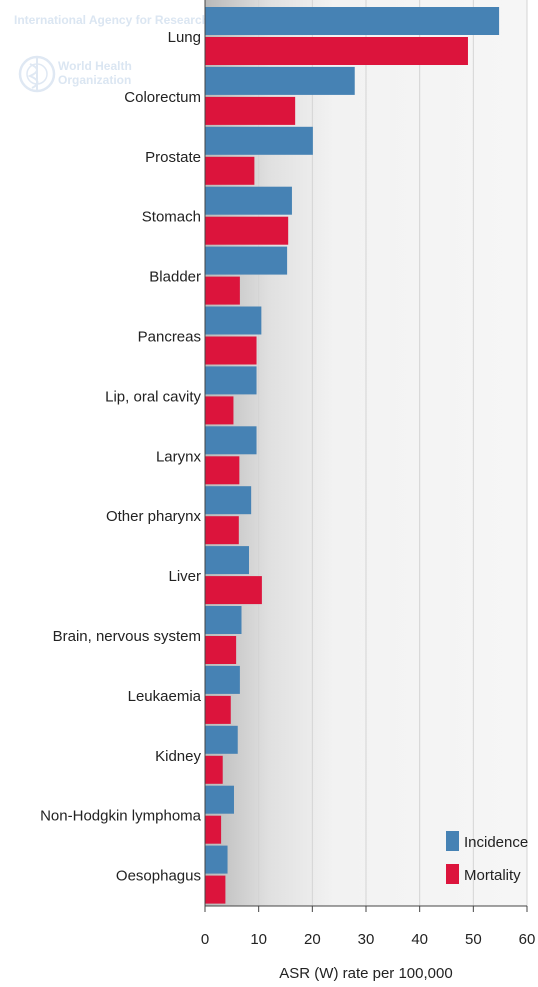  What do you see at coordinates (219, 799) in the screenshot?
I see `bar-incidence-non-hodgkin-lymphoma` at bounding box center [219, 799].